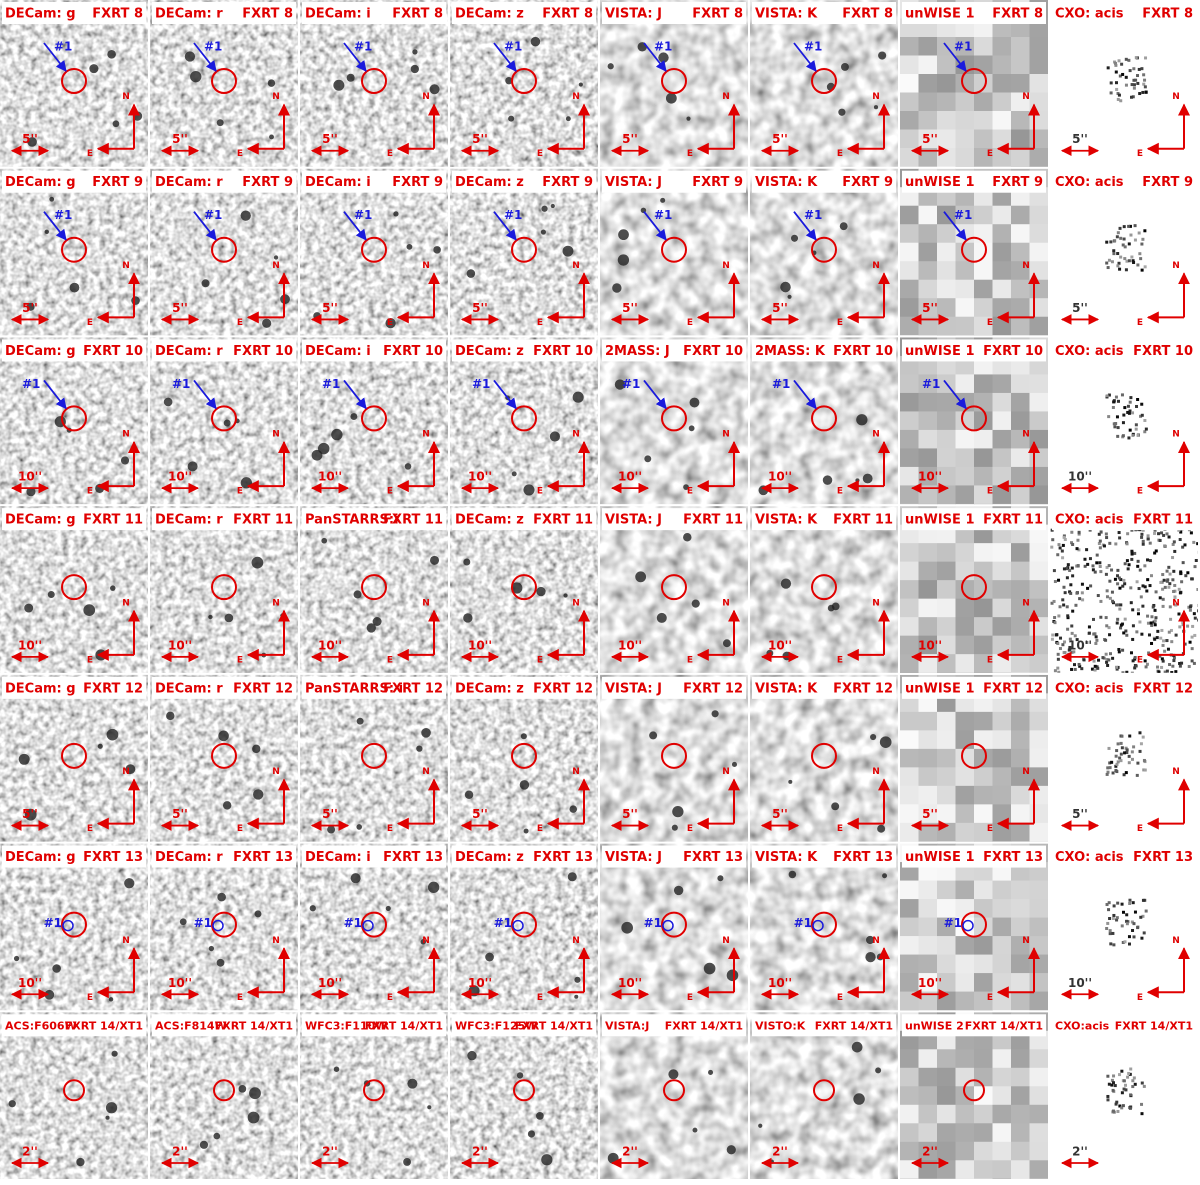  I want to click on band-label: DECam: r, so click(189, 351).